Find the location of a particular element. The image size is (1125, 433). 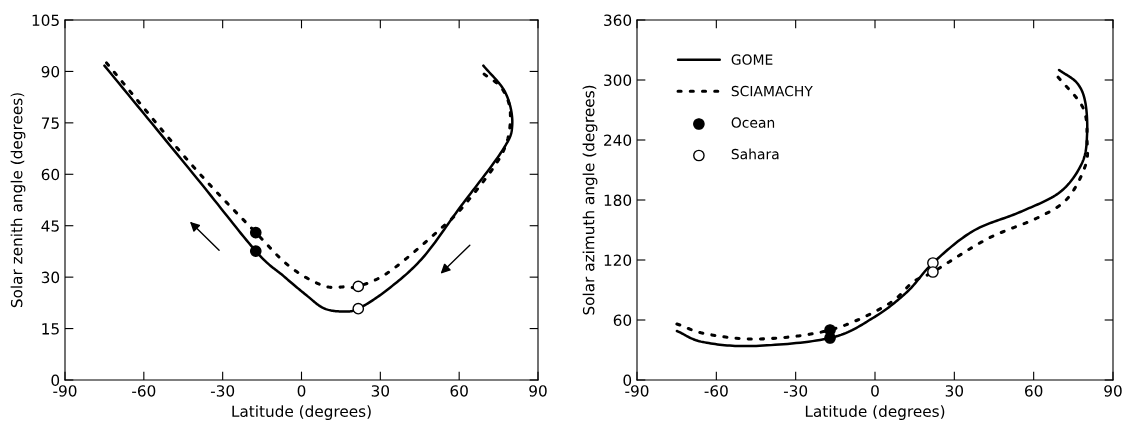

y-tick-label: 180 is located at coordinates (618, 200).